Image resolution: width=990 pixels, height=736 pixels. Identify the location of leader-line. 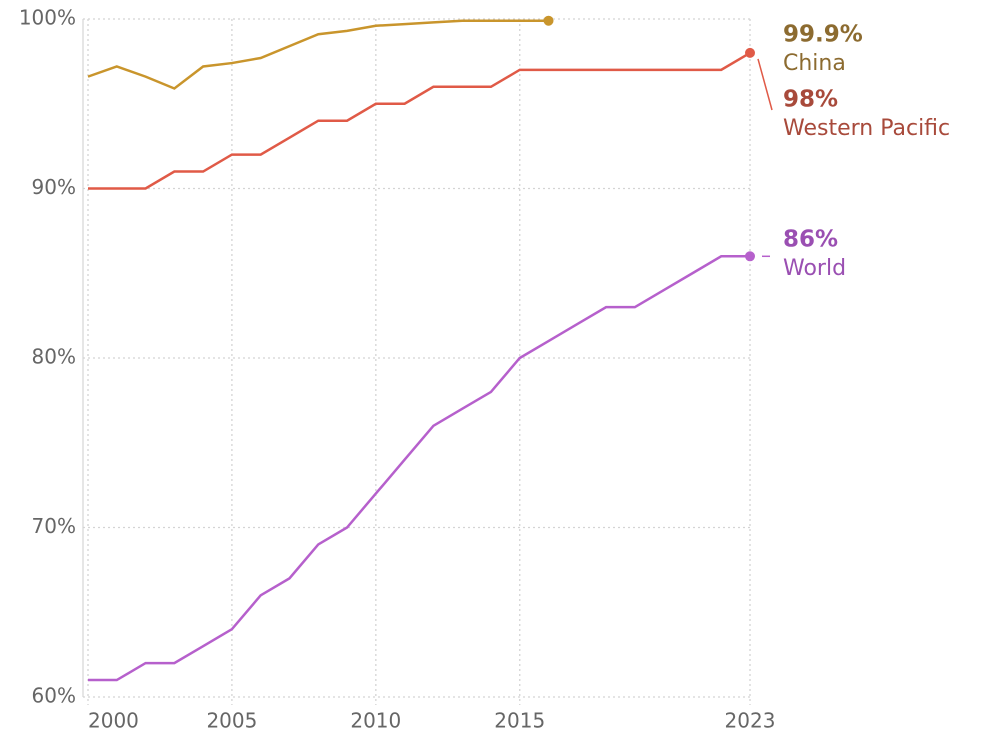
(765, 84).